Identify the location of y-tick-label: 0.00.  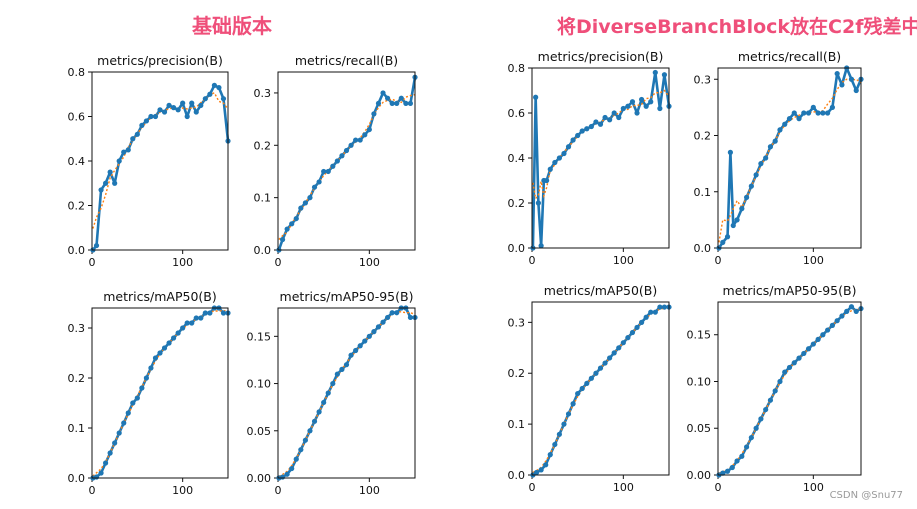
(699, 475).